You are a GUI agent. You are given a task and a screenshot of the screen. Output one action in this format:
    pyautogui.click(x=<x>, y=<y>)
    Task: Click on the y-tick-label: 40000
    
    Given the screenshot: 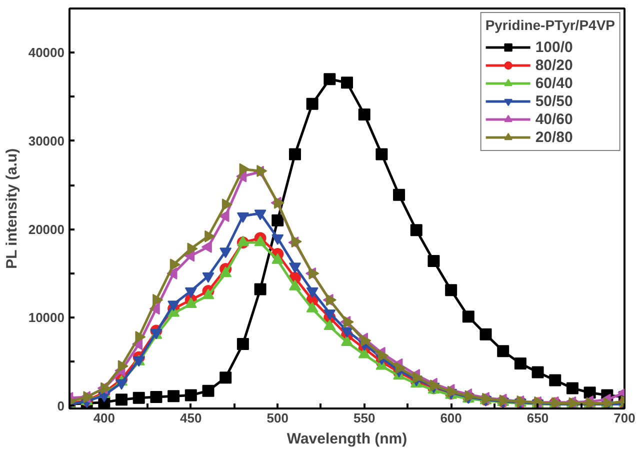 What is the action you would take?
    pyautogui.click(x=46, y=52)
    